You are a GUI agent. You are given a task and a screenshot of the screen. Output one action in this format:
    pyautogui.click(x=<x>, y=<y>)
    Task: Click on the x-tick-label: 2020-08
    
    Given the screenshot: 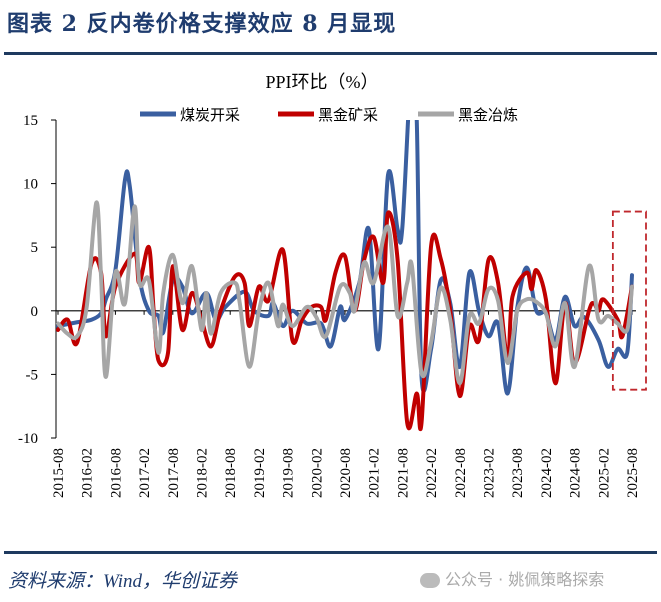 What is the action you would take?
    pyautogui.click(x=346, y=473)
    